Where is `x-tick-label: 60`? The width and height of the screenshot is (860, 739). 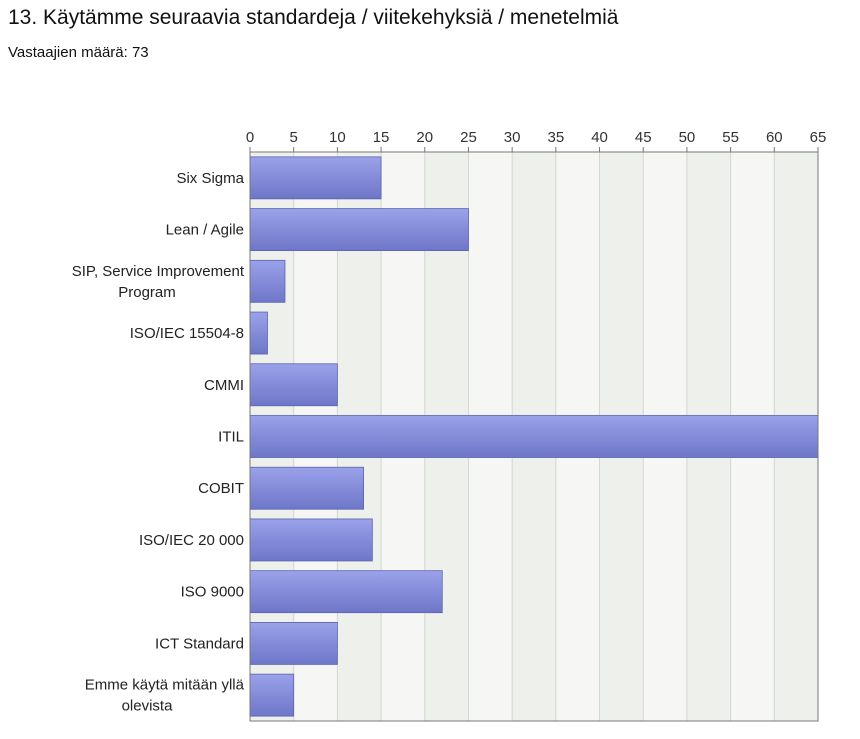
x-tick-label: 60 is located at coordinates (774, 137).